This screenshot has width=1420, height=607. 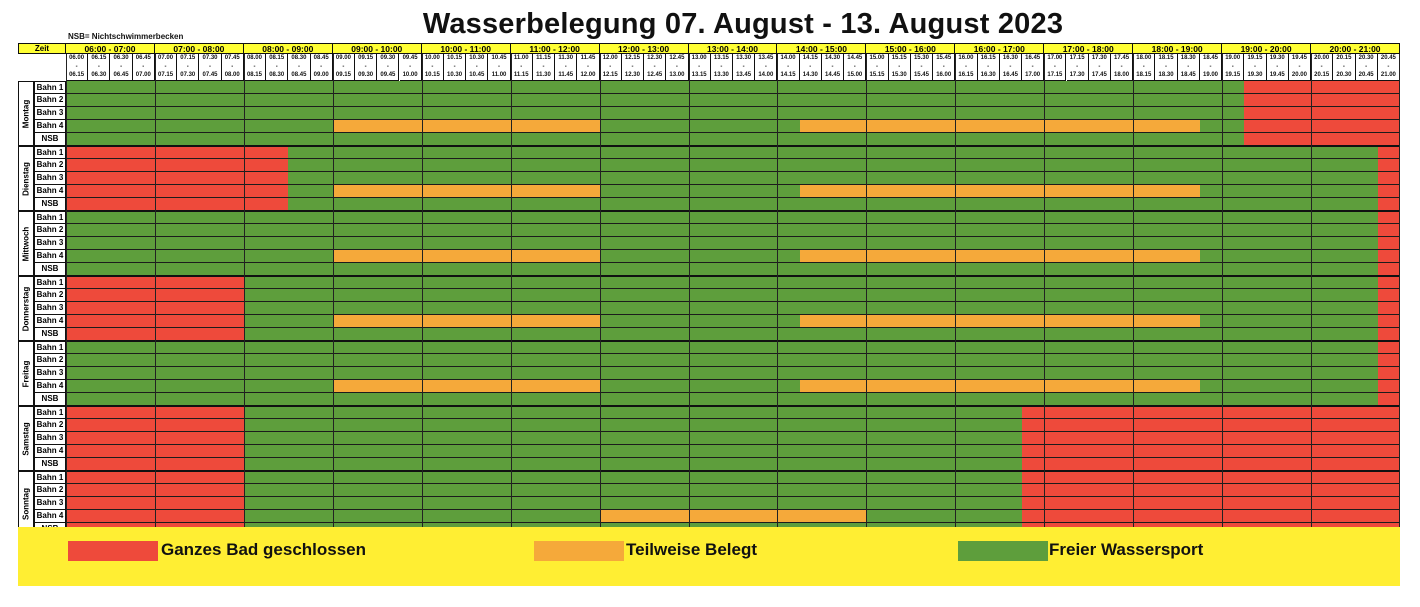 I want to click on slot-from: 17.30, so click(x=1099, y=58).